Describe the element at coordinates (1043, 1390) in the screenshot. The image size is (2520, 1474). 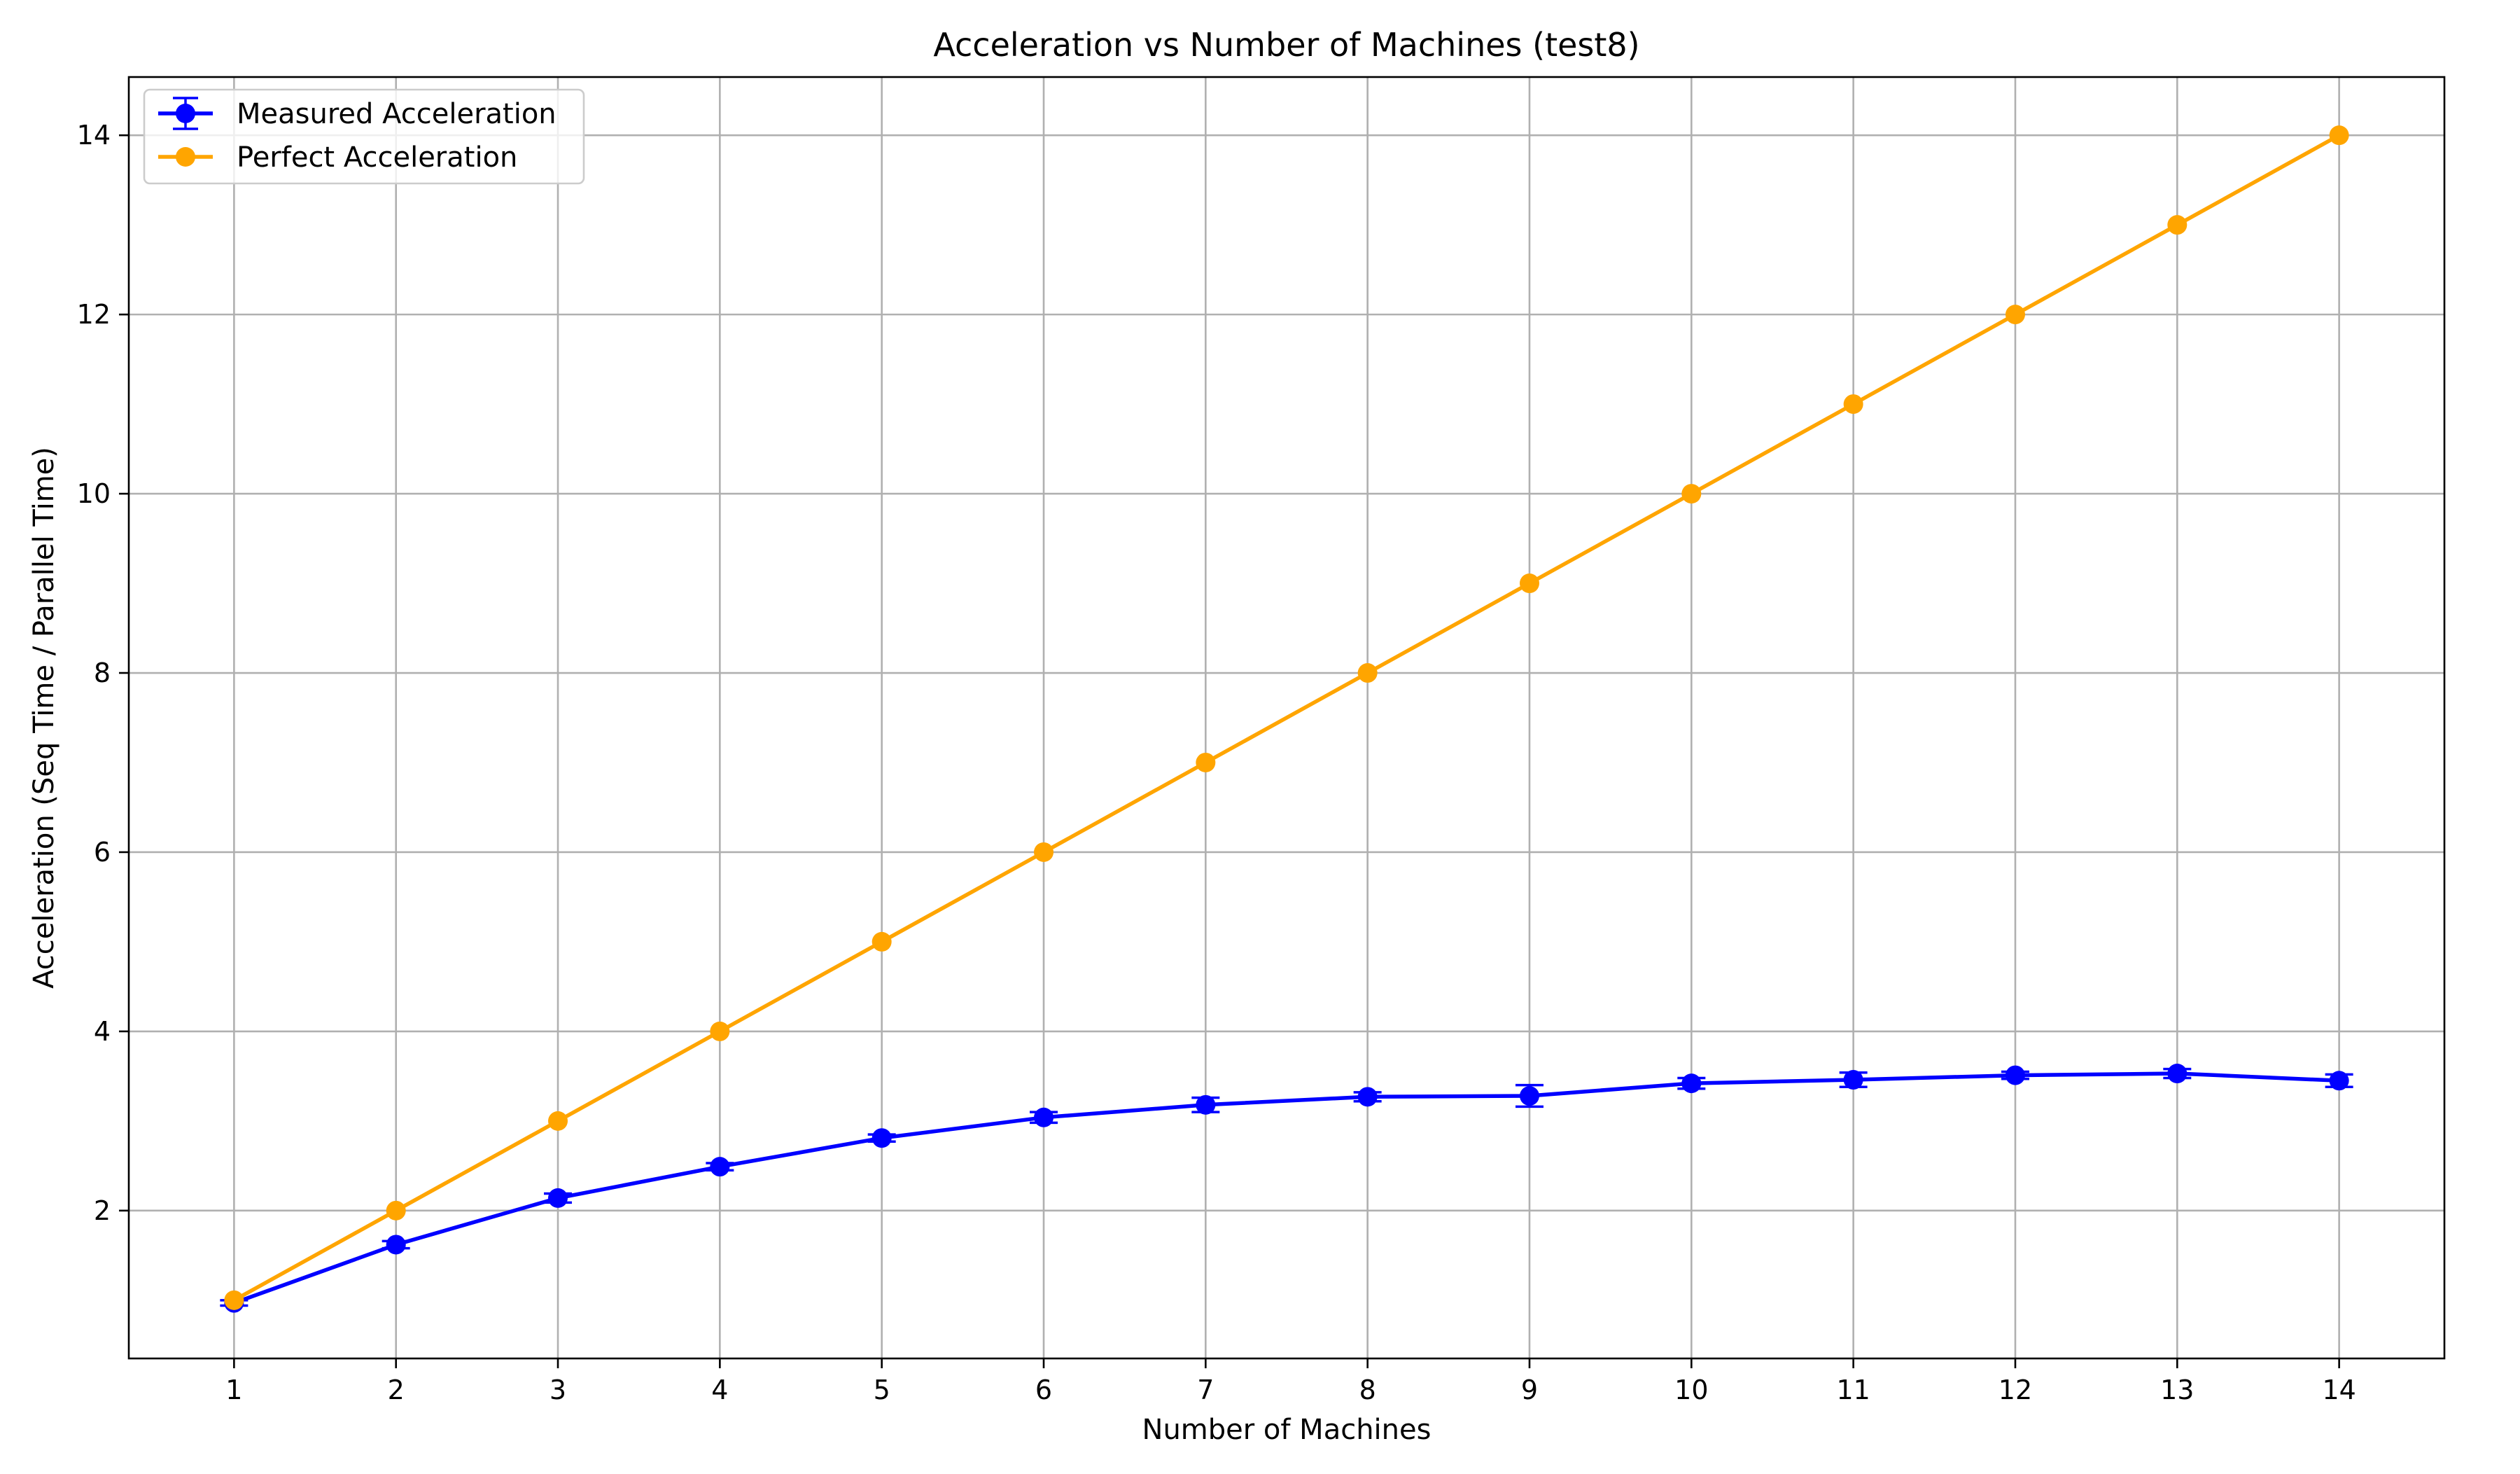
I see `x-tick-label-6: 6` at that location.